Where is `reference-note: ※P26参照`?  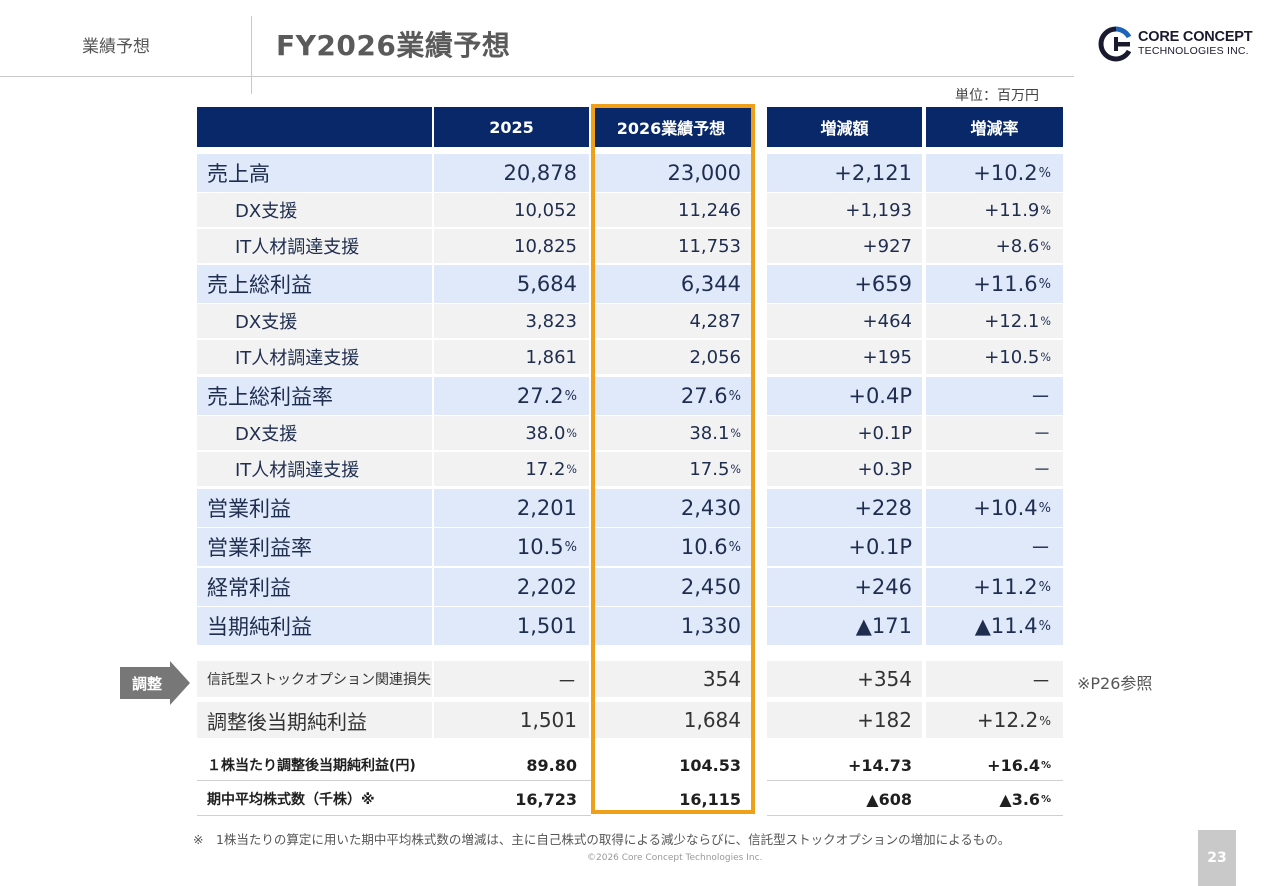
reference-note: ※P26参照 is located at coordinates (1115, 683).